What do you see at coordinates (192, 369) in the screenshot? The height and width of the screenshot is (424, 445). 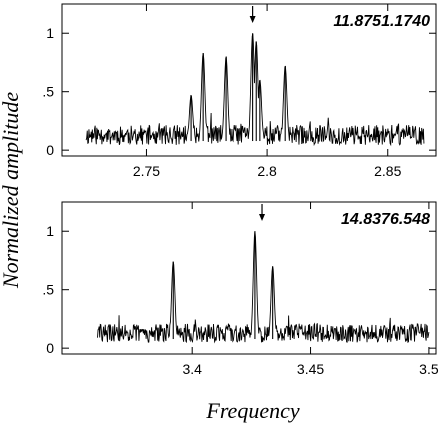 I see `bottom-x-tick-label: 3.4` at bounding box center [192, 369].